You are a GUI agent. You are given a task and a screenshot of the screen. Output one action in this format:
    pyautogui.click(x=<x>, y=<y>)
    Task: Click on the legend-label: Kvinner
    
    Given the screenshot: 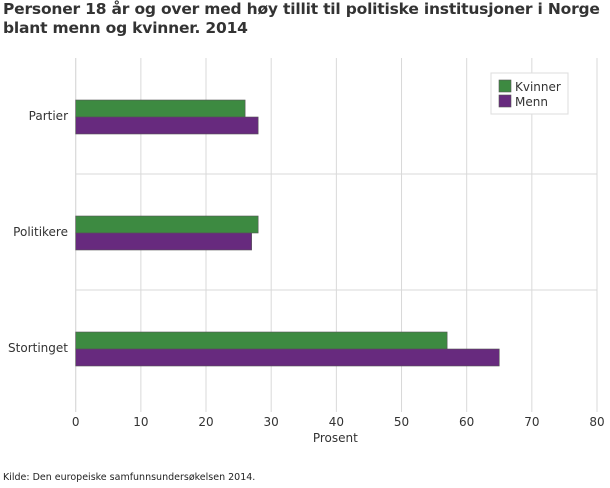 What is the action you would take?
    pyautogui.click(x=538, y=87)
    